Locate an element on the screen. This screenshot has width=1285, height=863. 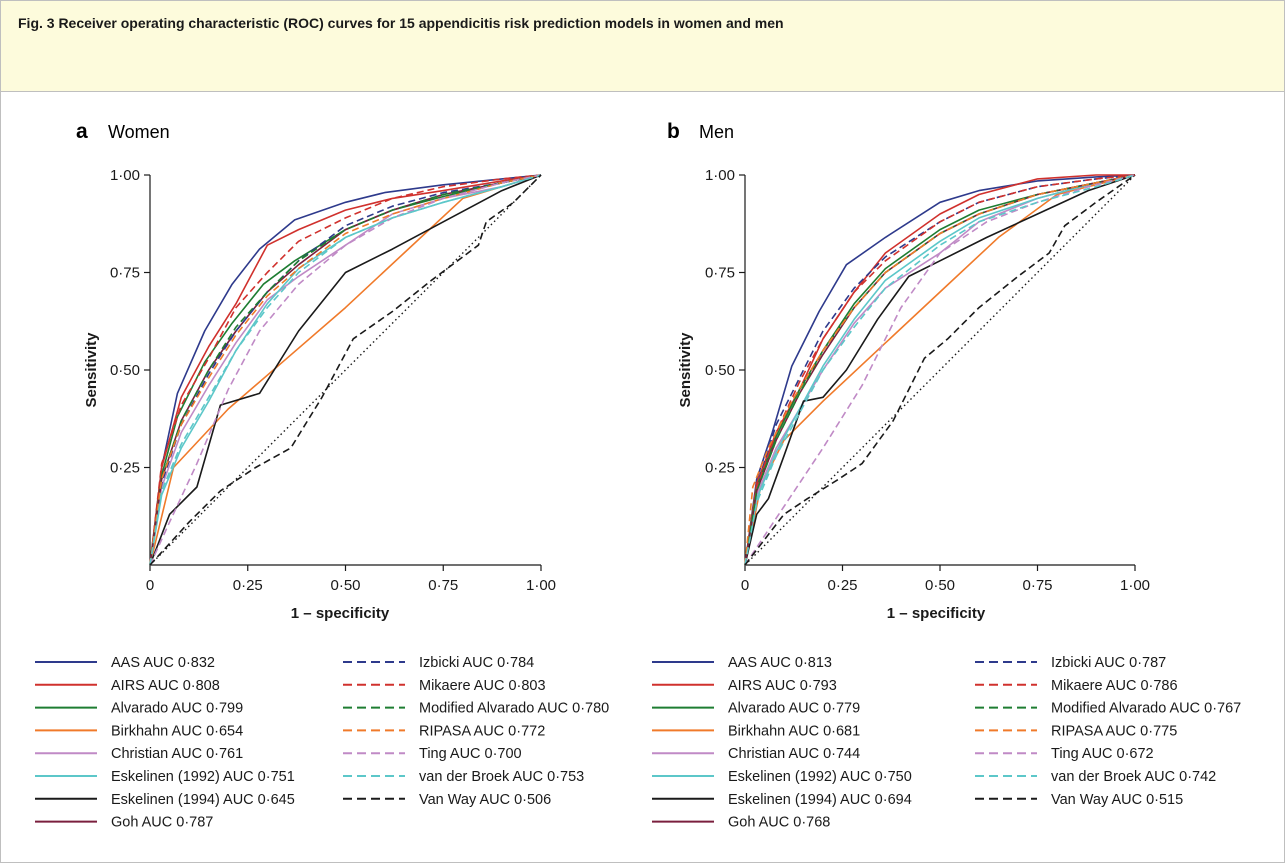
legend-label: Izbicki AUC 0·784 is located at coordinates (476, 663).